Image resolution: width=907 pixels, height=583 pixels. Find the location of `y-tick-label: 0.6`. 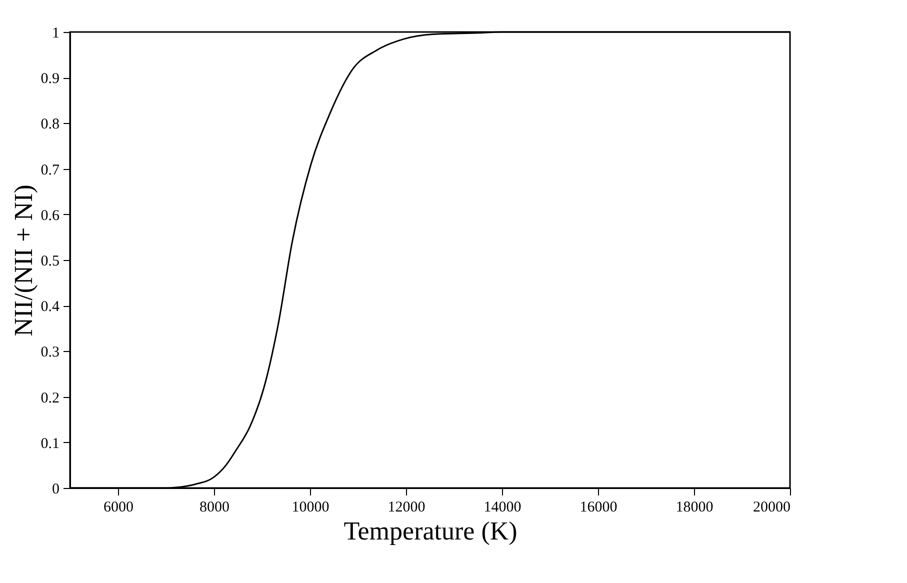

y-tick-label: 0.6 is located at coordinates (50, 216).